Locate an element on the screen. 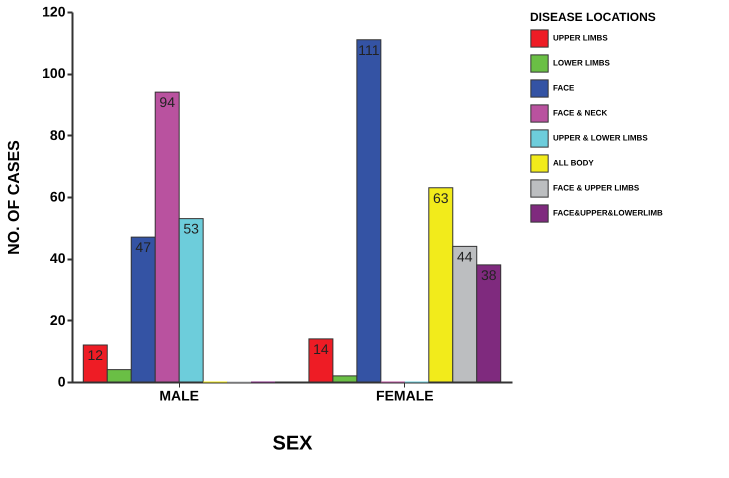 The height and width of the screenshot is (478, 729). data-label: 44 is located at coordinates (464, 256).